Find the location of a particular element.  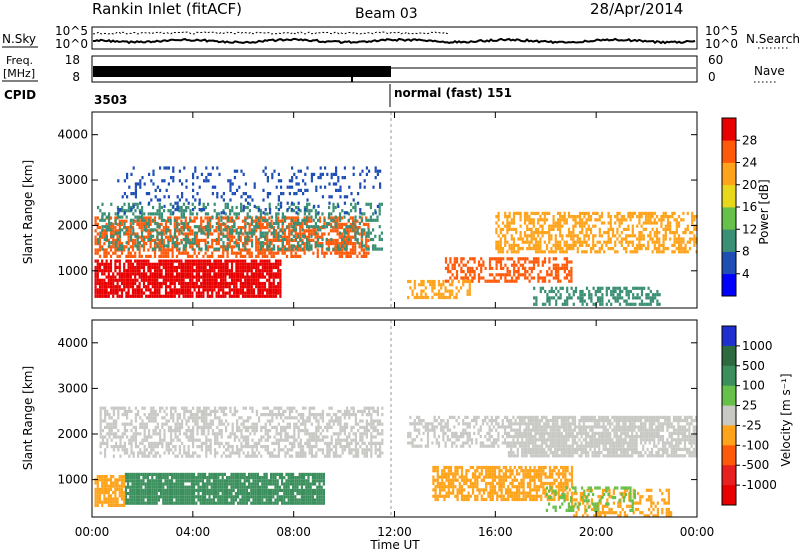

power-colorbar-swatch is located at coordinates (729, 240).